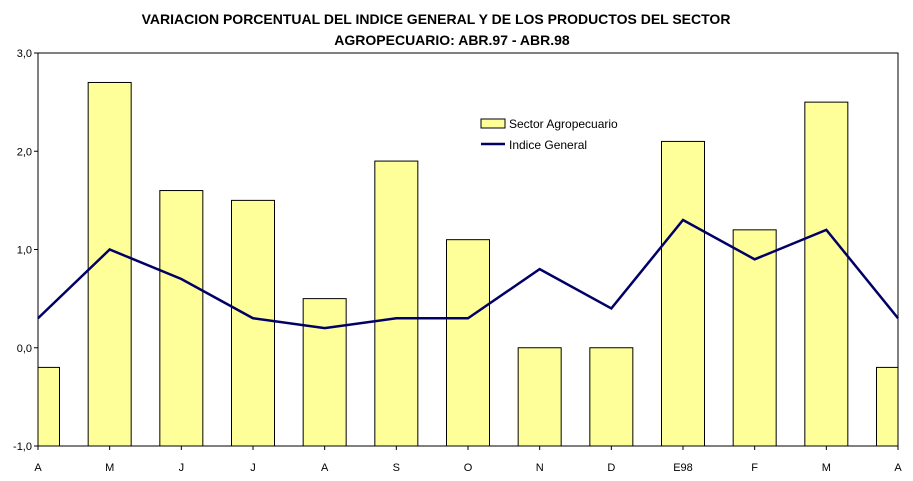 The width and height of the screenshot is (913, 481). Describe the element at coordinates (24, 349) in the screenshot. I see `y-tick-label: 0,0` at that location.